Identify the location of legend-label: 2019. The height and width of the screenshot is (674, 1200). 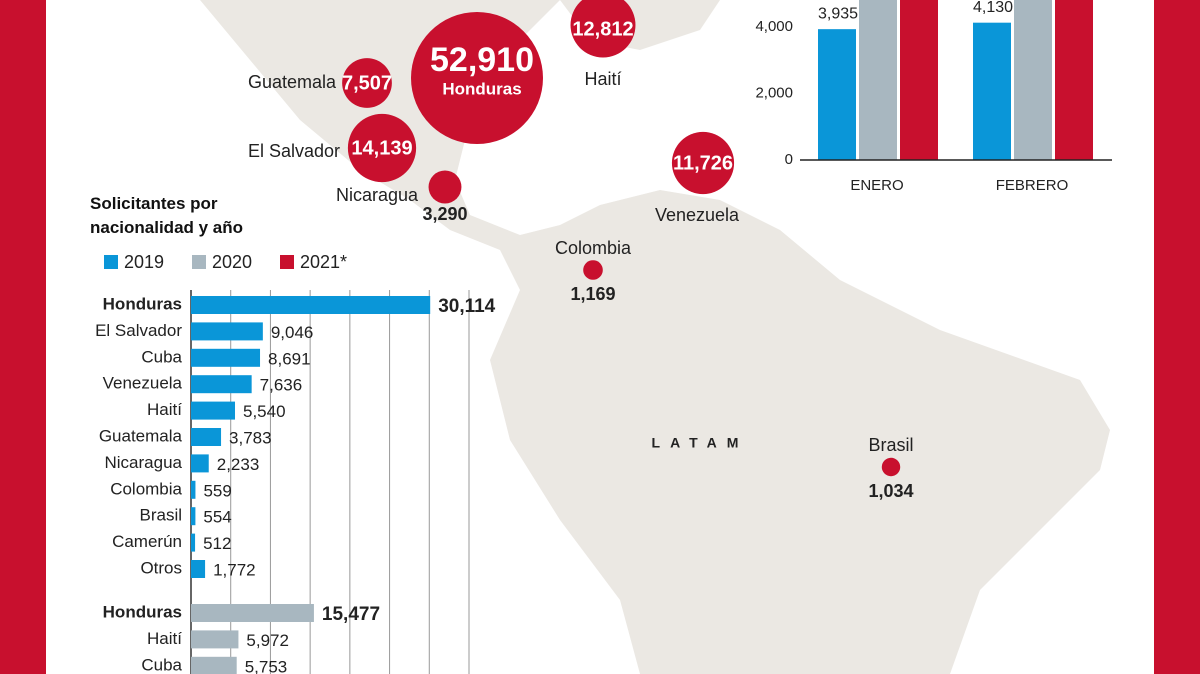
(144, 262).